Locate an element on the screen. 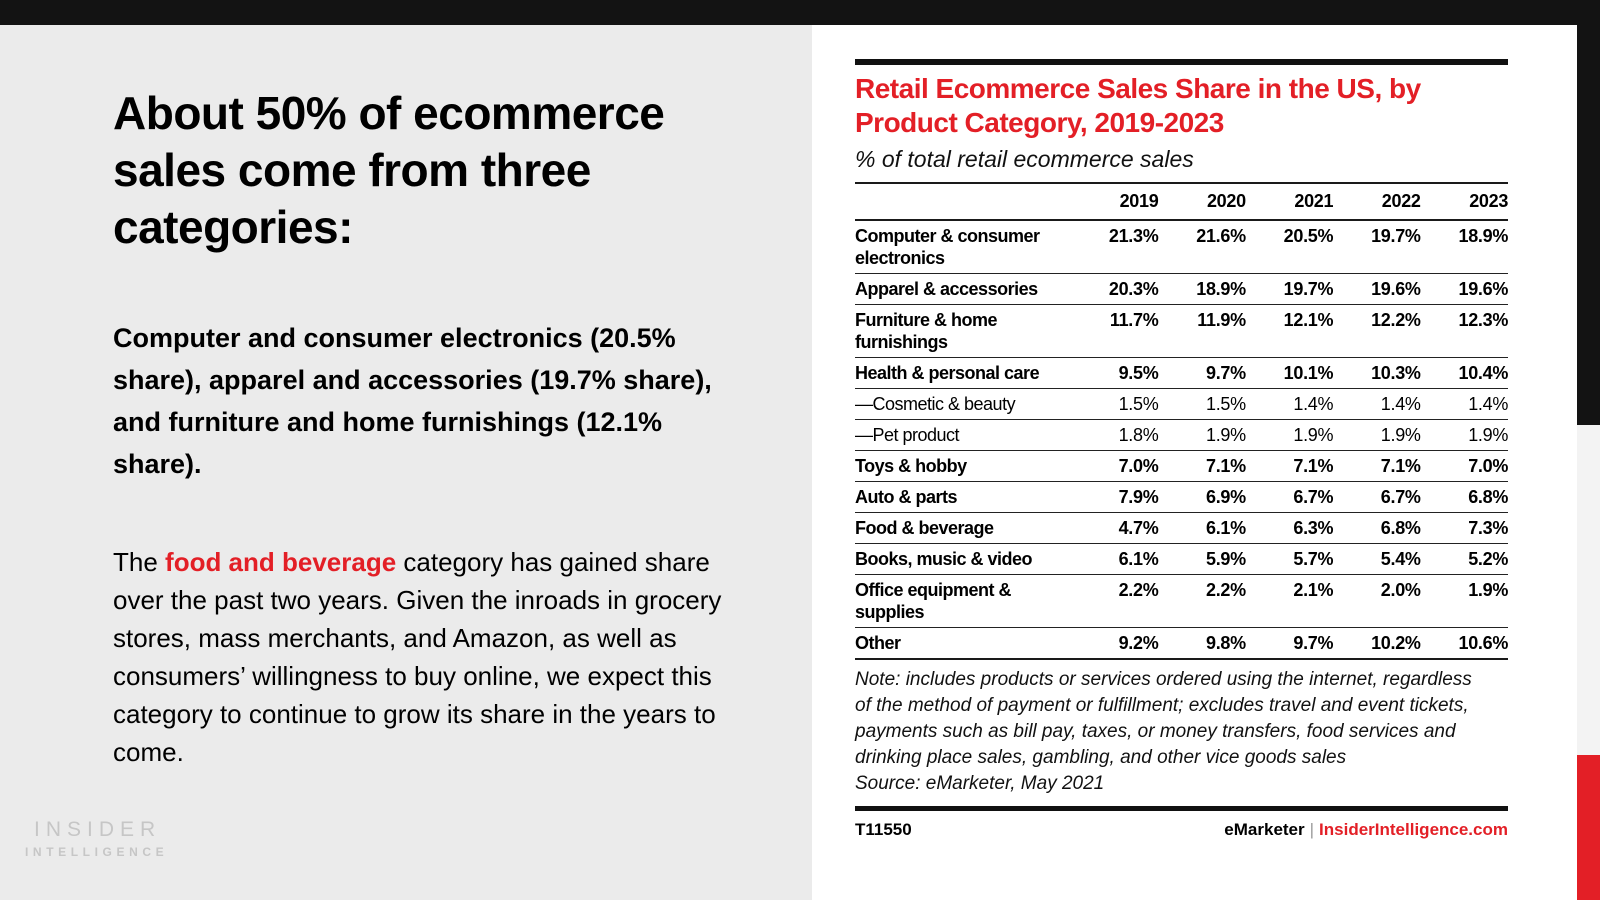 The image size is (1600, 900). row-value: 7.3% is located at coordinates (1488, 528).